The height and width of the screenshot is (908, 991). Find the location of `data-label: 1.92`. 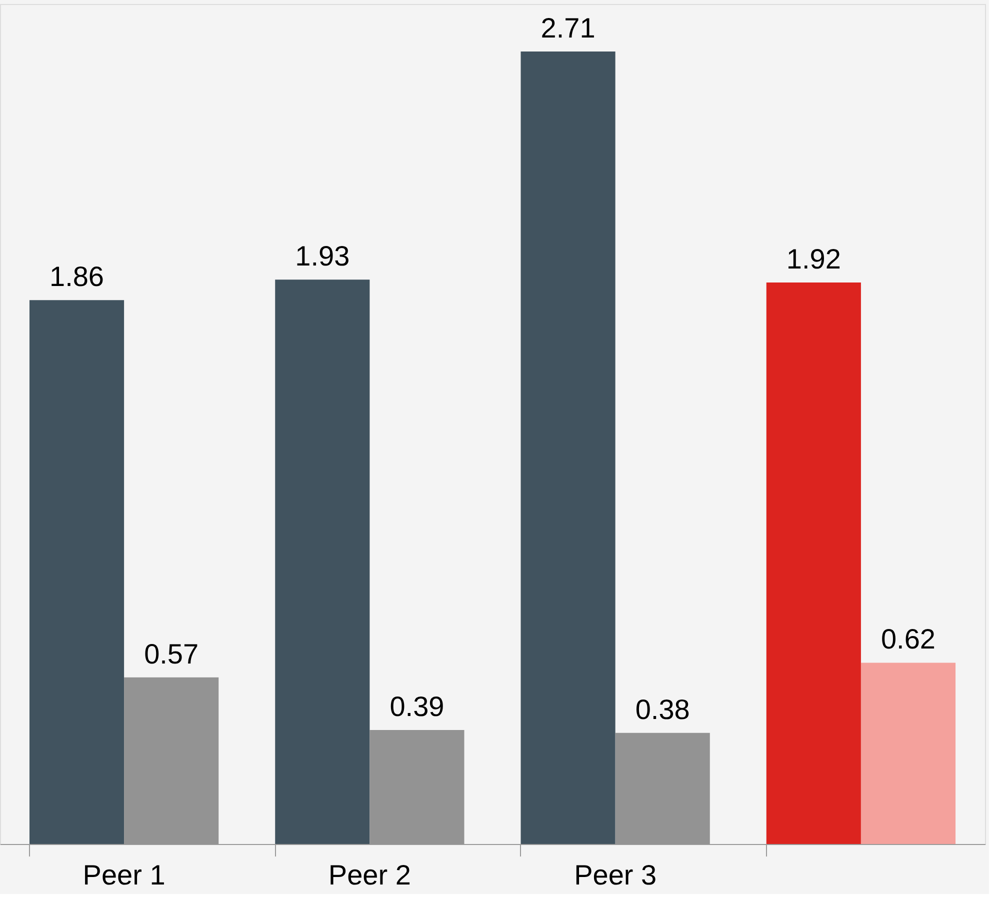

data-label: 1.92 is located at coordinates (813, 259).